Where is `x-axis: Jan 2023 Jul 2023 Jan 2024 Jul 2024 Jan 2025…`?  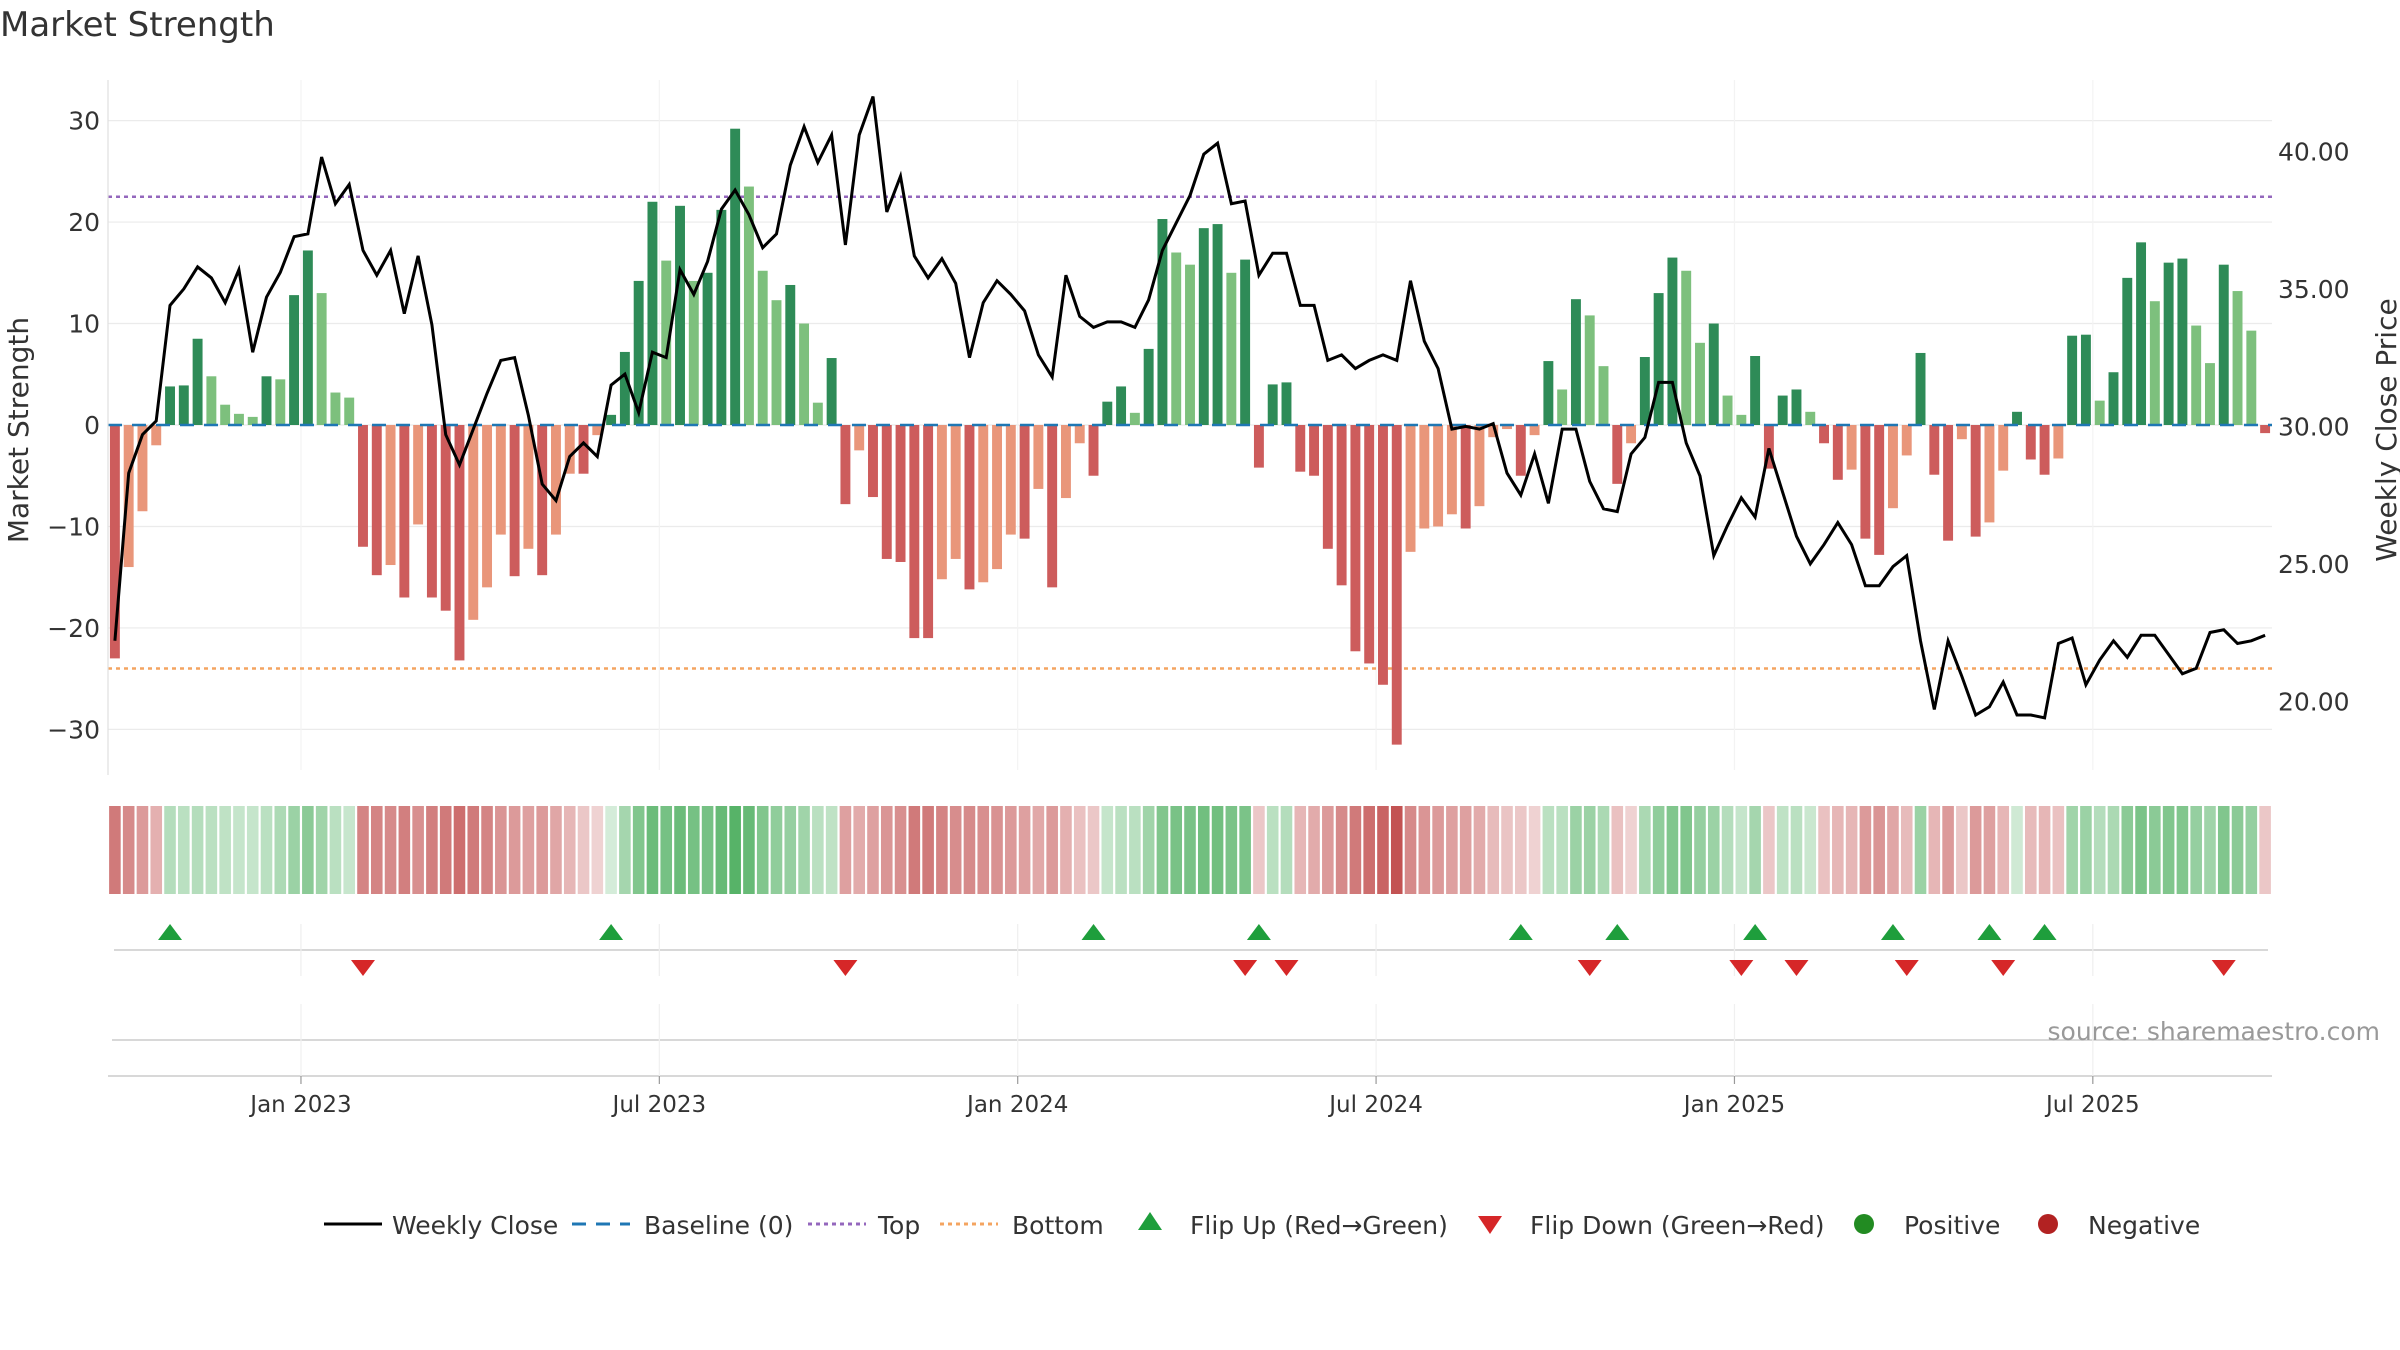
x-axis: Jan 2023 Jul 2023 Jan 2024 Jul 2024 Jan 2025… is located at coordinates (1194, 1097).